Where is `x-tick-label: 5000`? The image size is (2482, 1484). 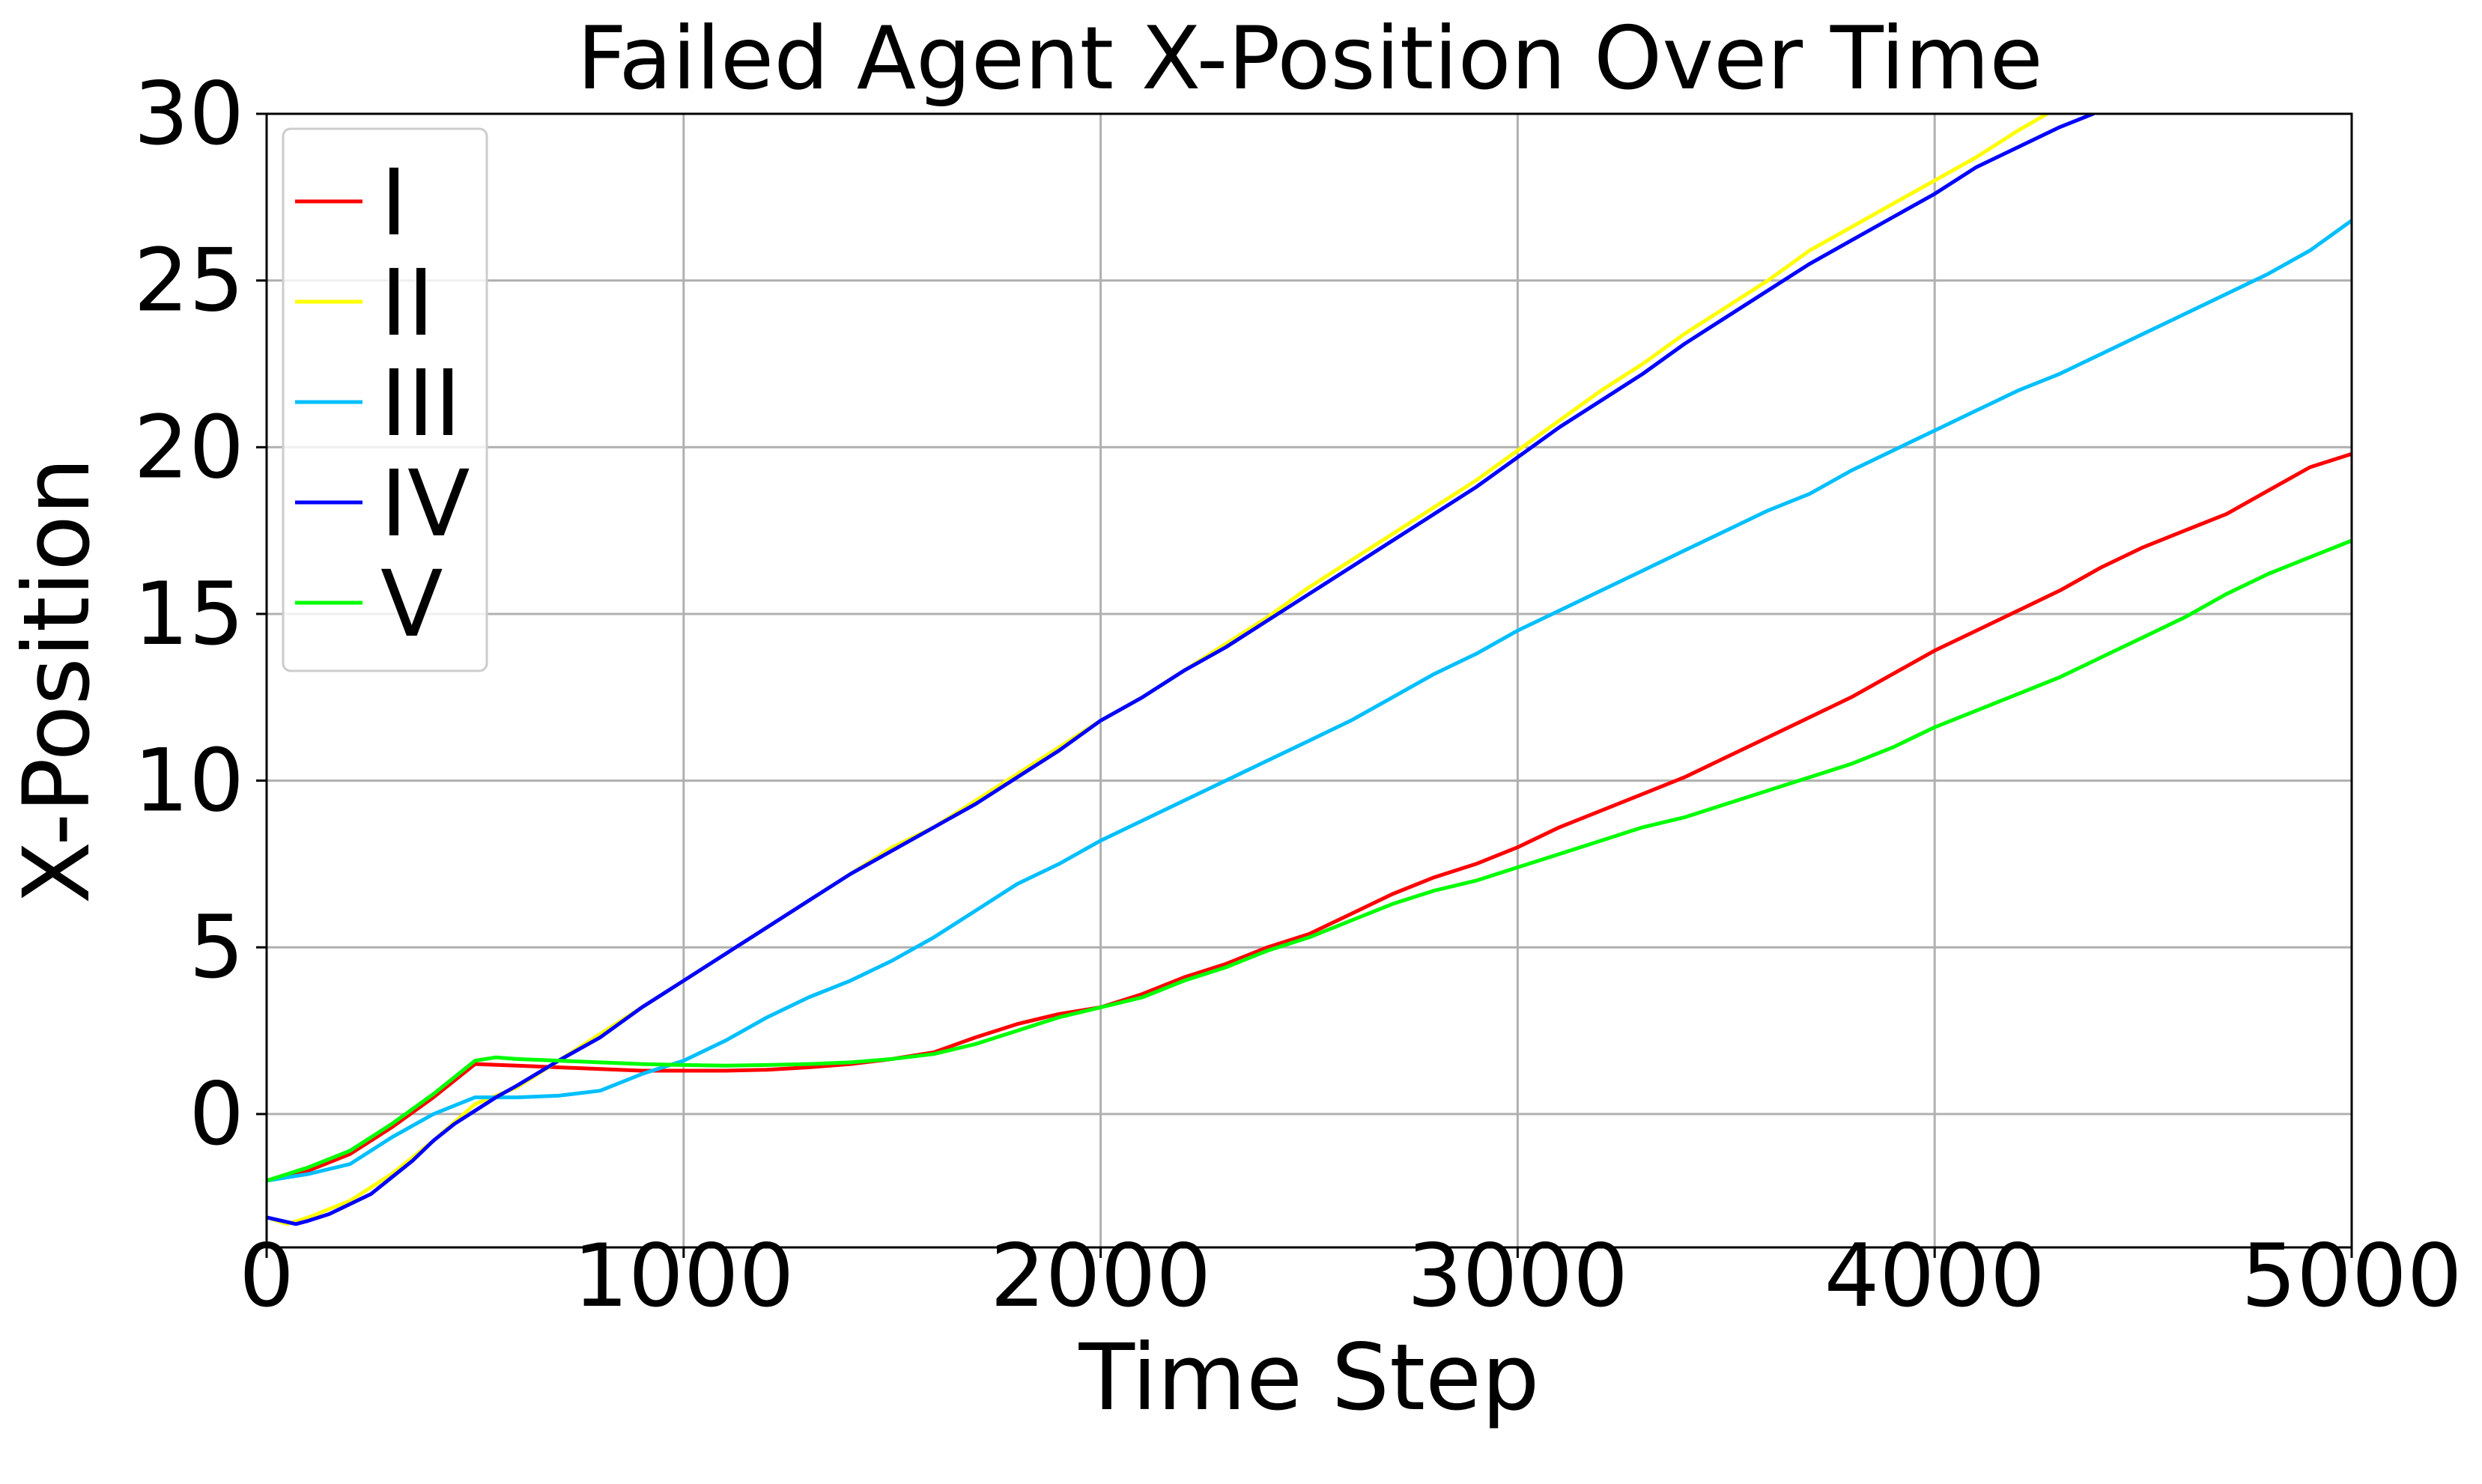
x-tick-label: 5000 is located at coordinates (2351, 1276).